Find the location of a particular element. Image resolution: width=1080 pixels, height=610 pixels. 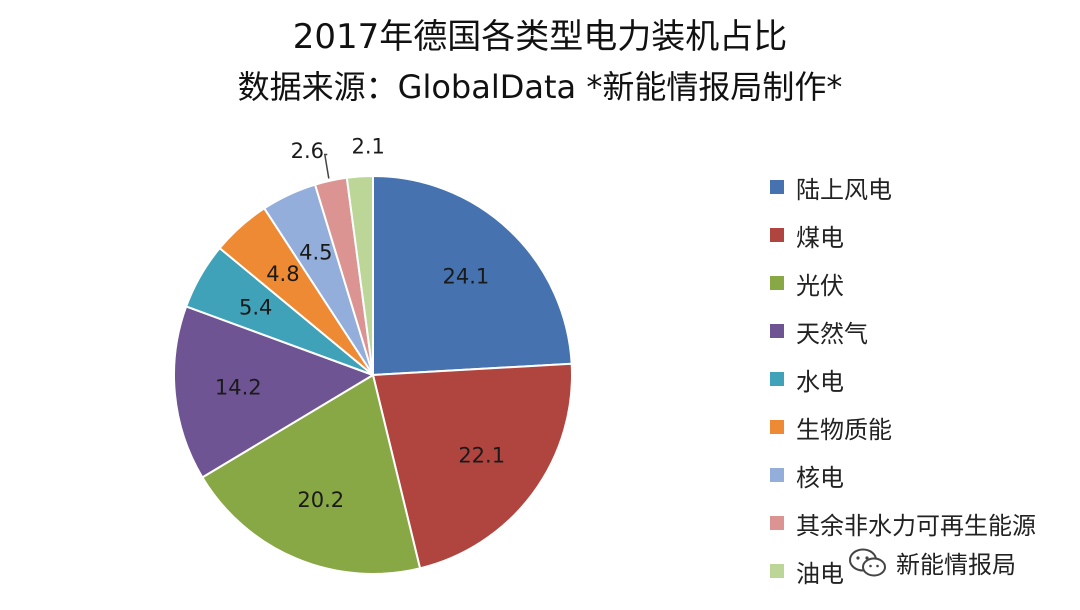

legend-item-6: 核电 is located at coordinates (903, 475).